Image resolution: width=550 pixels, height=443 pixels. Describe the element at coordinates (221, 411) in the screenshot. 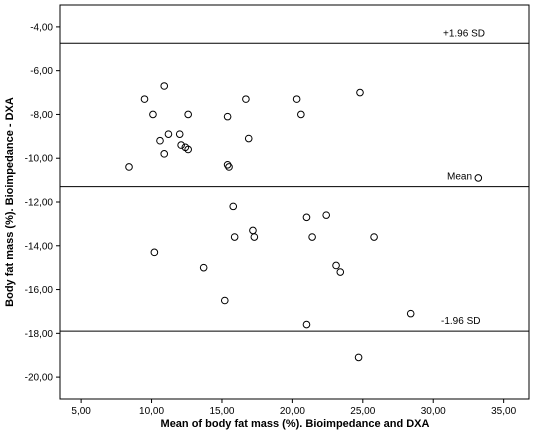

I see `x-tick-label: 15,00` at that location.